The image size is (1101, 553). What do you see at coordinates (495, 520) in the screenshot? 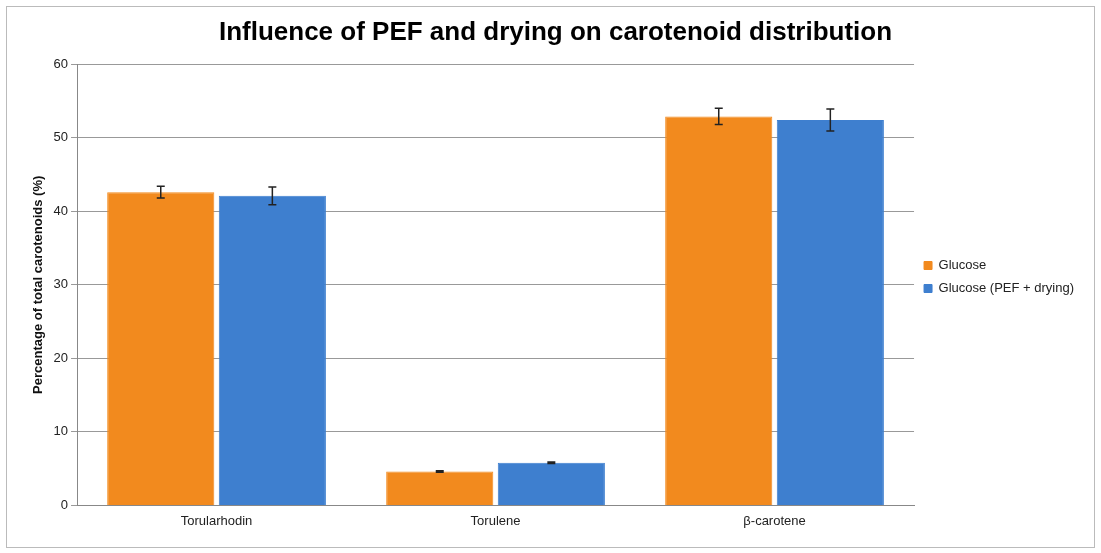
I see `x-tick-label: Torulene` at bounding box center [495, 520].